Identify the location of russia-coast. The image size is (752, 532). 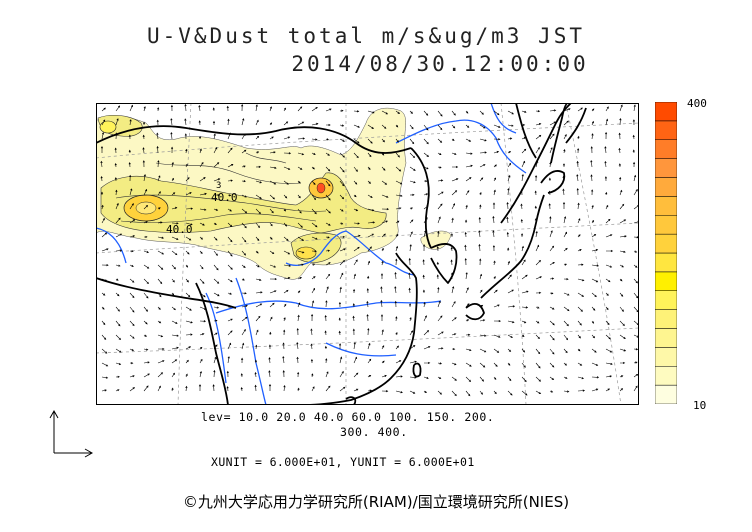
(526, 131).